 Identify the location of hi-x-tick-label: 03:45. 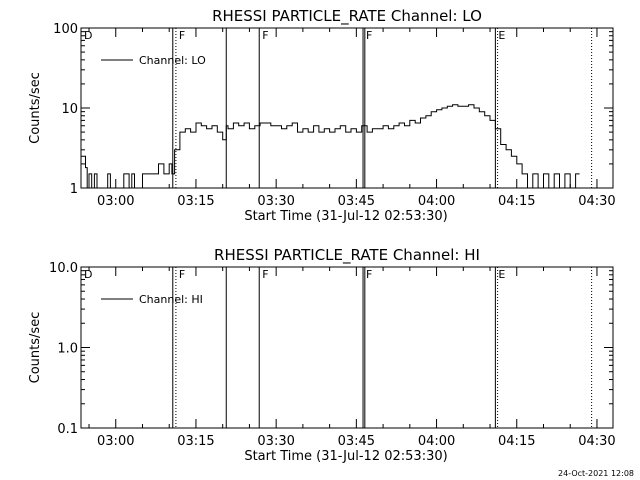
(356, 441).